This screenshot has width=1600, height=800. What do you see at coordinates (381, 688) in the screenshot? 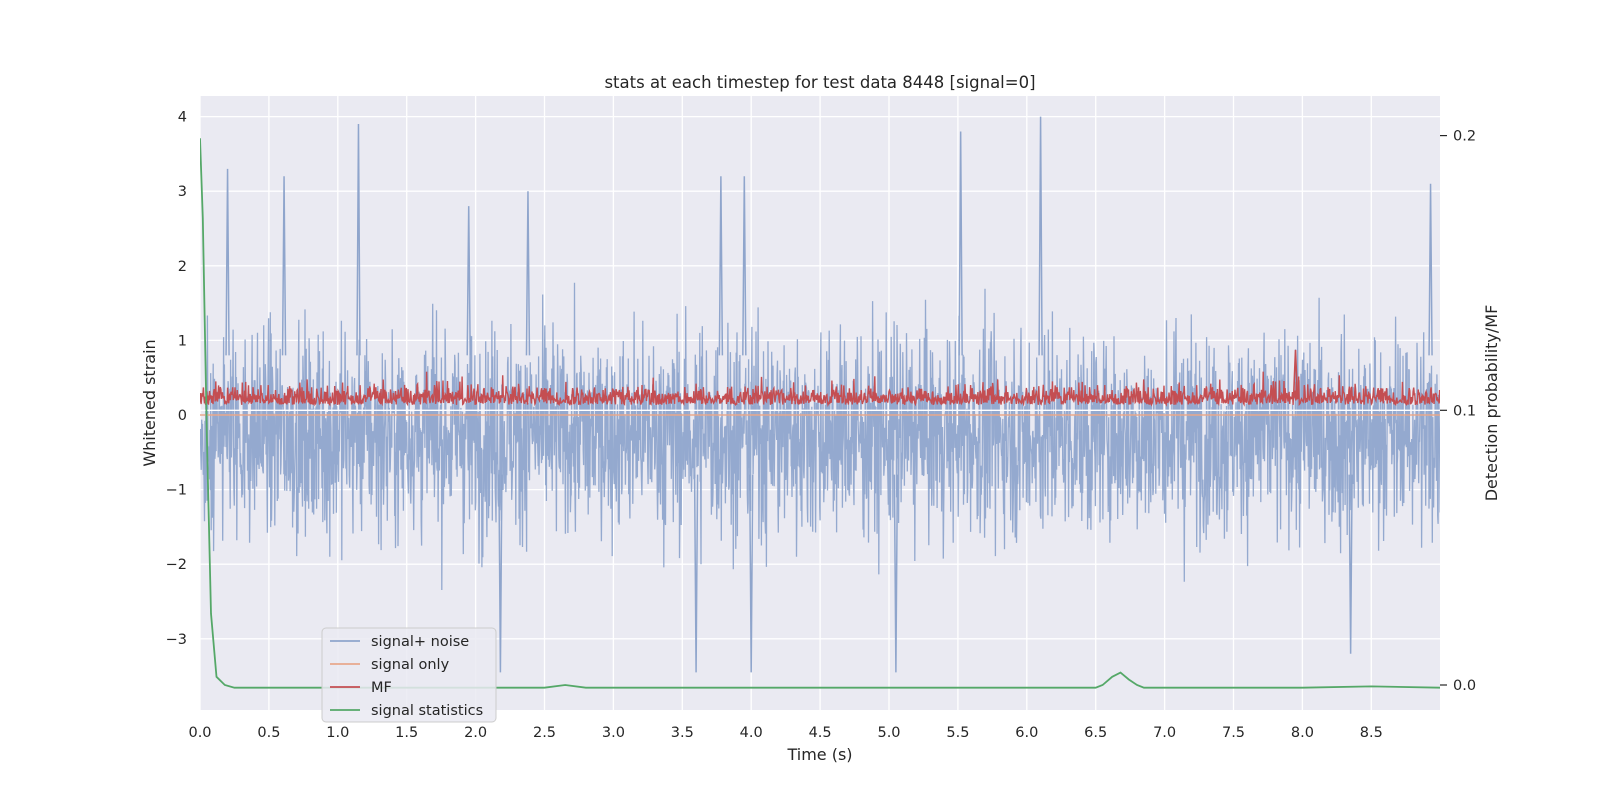
I see `legend-label: MF` at bounding box center [381, 688].